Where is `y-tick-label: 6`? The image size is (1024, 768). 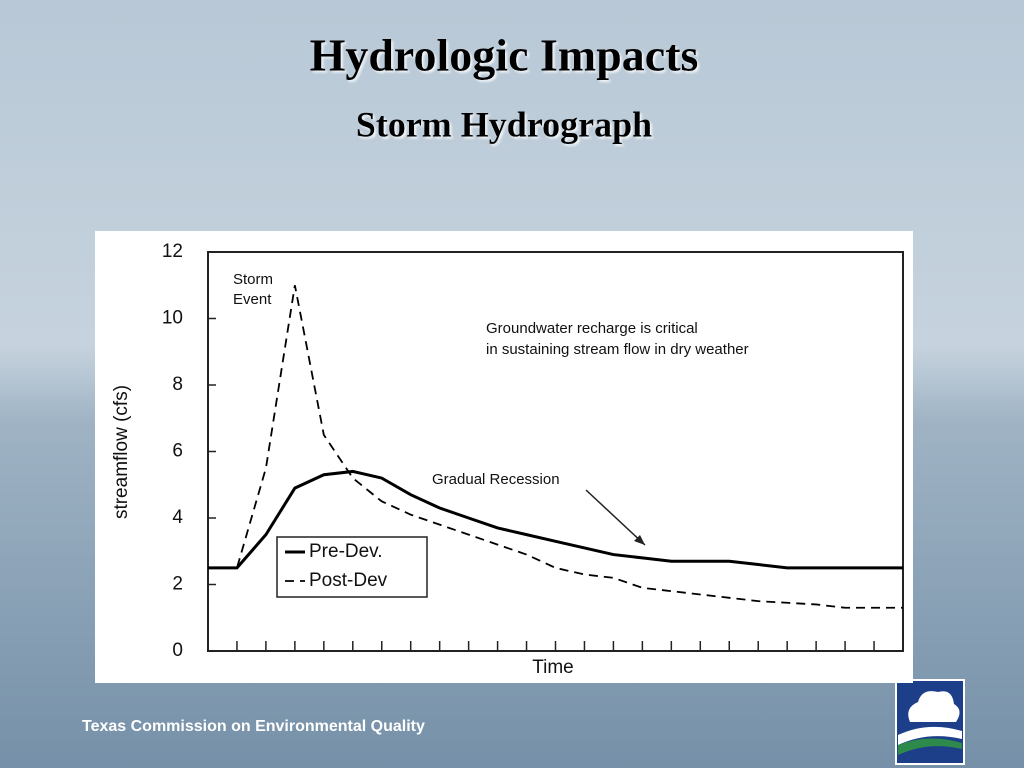 y-tick-label: 6 is located at coordinates (177, 451).